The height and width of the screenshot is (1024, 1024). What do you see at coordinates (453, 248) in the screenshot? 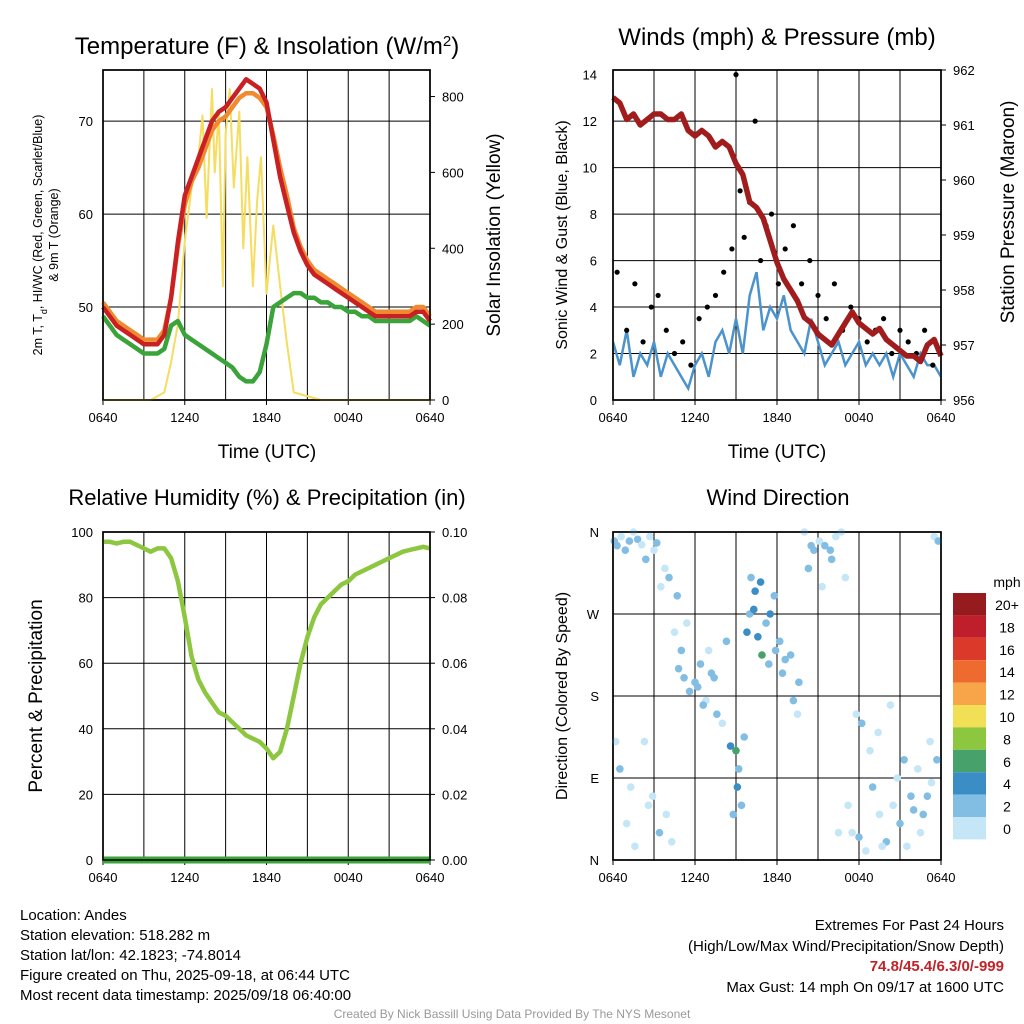
I see `y2-tick-label: 400` at bounding box center [453, 248].